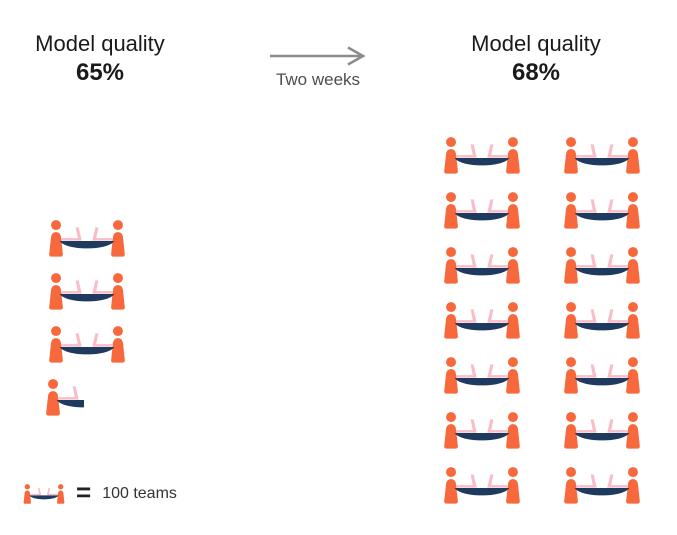 The image size is (677, 535). I want to click on after-panel-header: Model quality 68%, so click(536, 59).